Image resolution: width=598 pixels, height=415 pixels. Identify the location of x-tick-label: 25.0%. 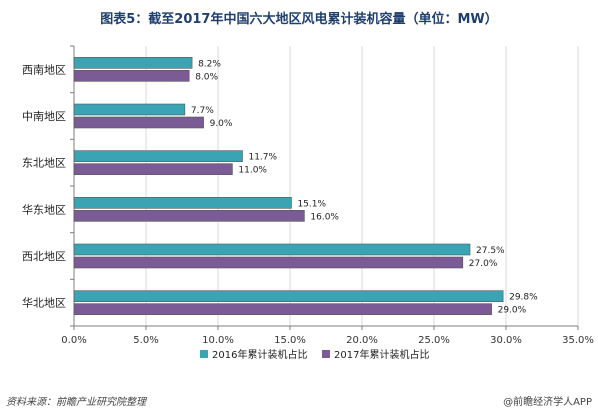
(434, 340).